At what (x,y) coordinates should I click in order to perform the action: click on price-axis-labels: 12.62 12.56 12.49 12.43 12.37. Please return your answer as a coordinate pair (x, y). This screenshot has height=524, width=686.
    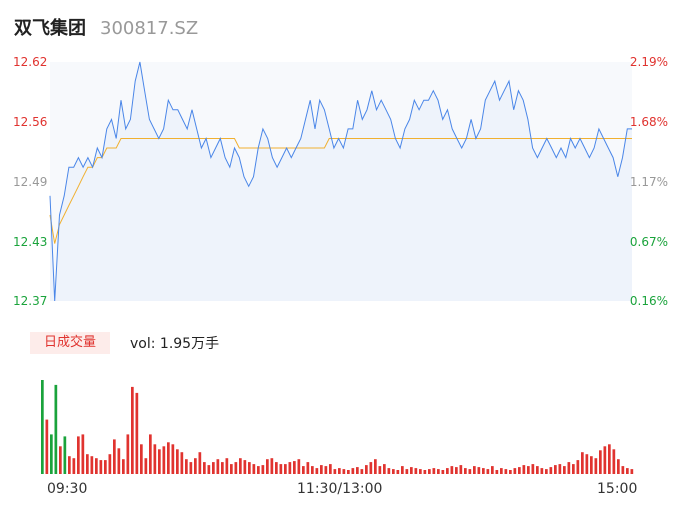
    Looking at the image, I should click on (30, 181).